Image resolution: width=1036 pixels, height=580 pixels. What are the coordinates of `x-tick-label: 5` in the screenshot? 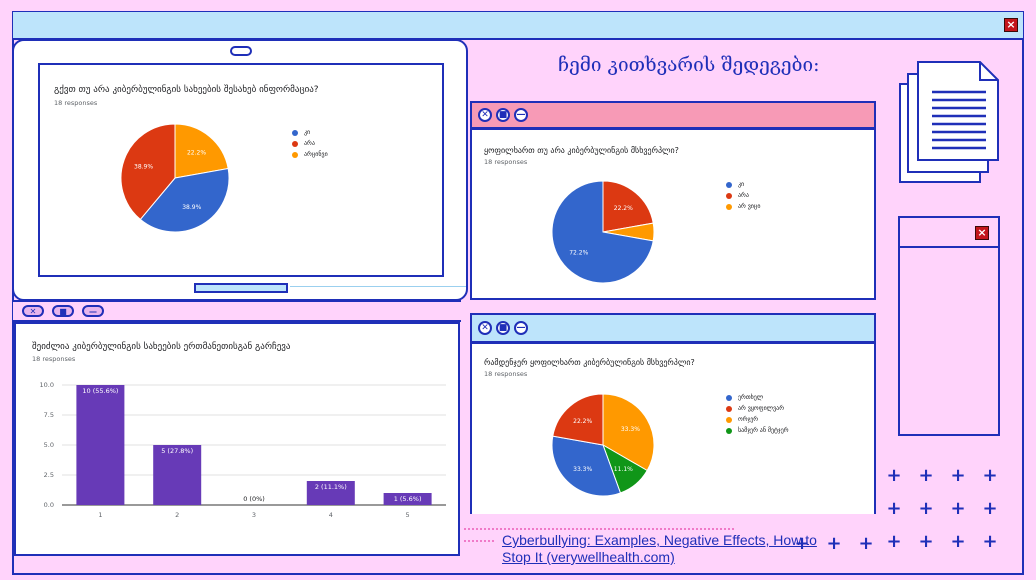 It's located at (408, 515).